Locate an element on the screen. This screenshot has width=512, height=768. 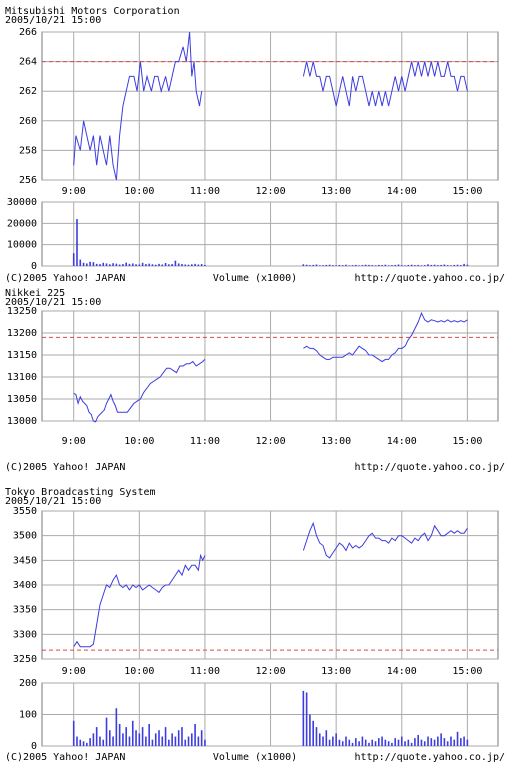
chart-title: Tokyo Broadcasting System is located at coordinates (80, 492).